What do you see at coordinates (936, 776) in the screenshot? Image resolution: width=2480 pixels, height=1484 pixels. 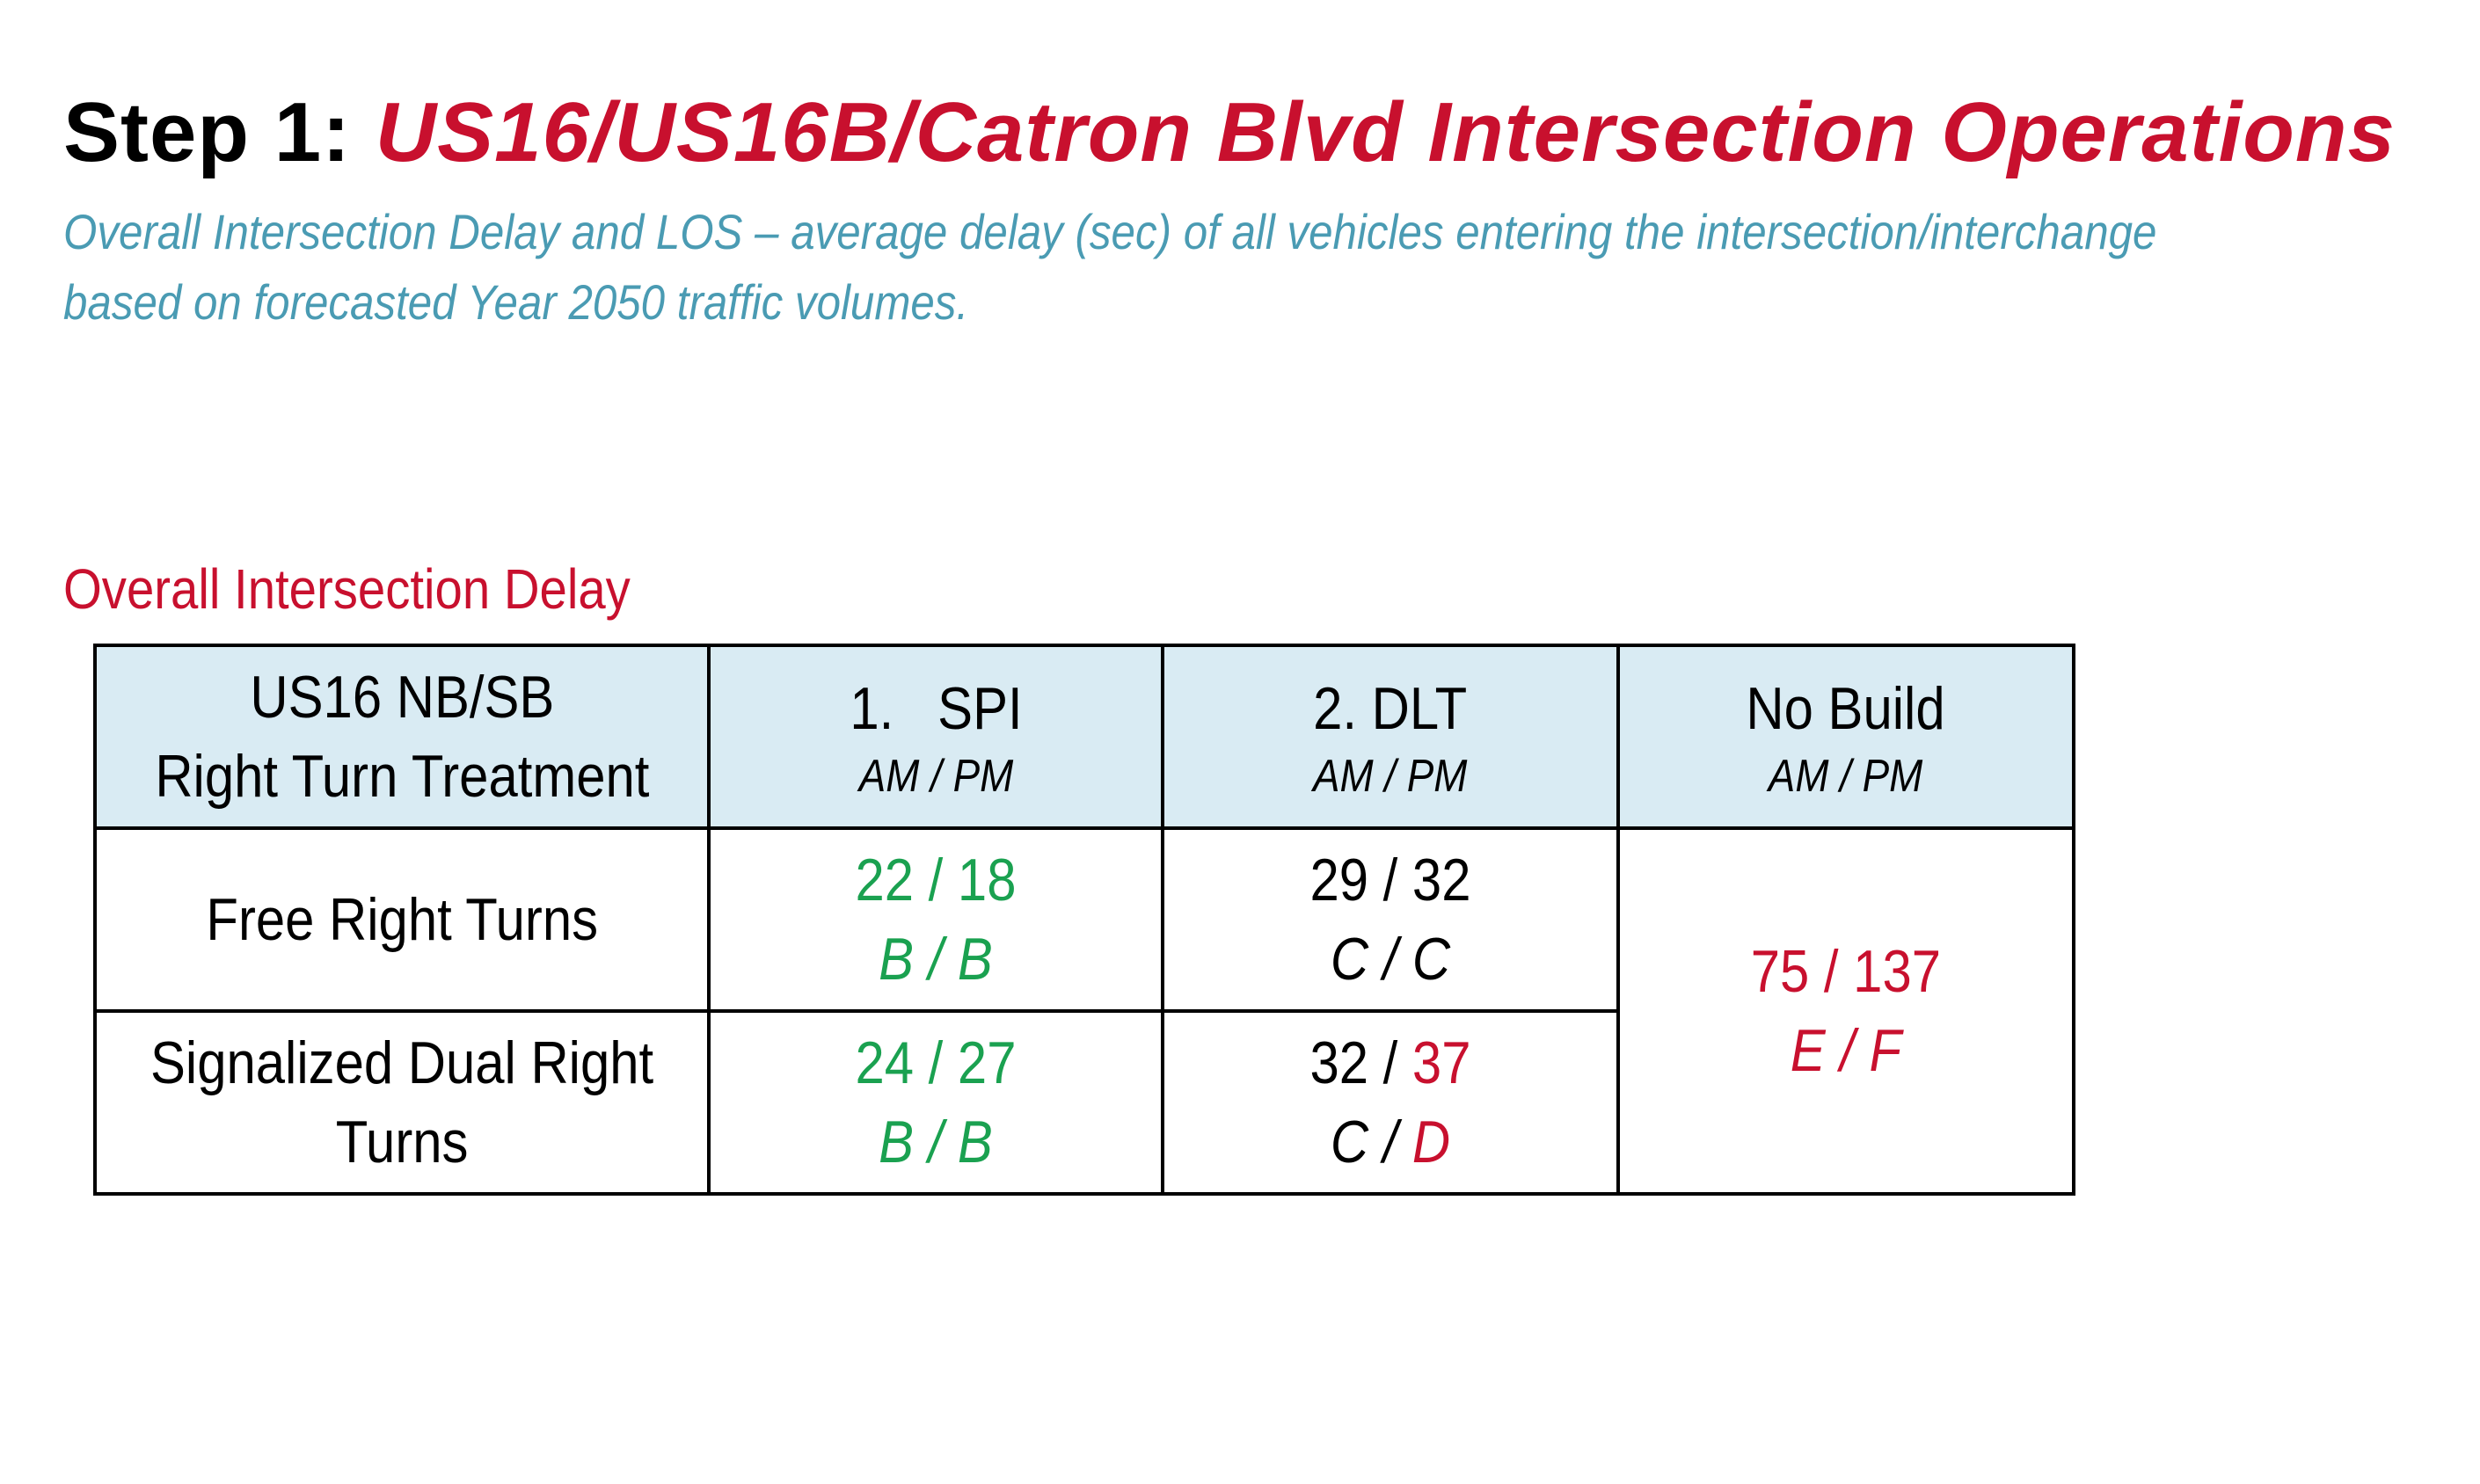 I see `header-spi-sub: AM / PM` at bounding box center [936, 776].